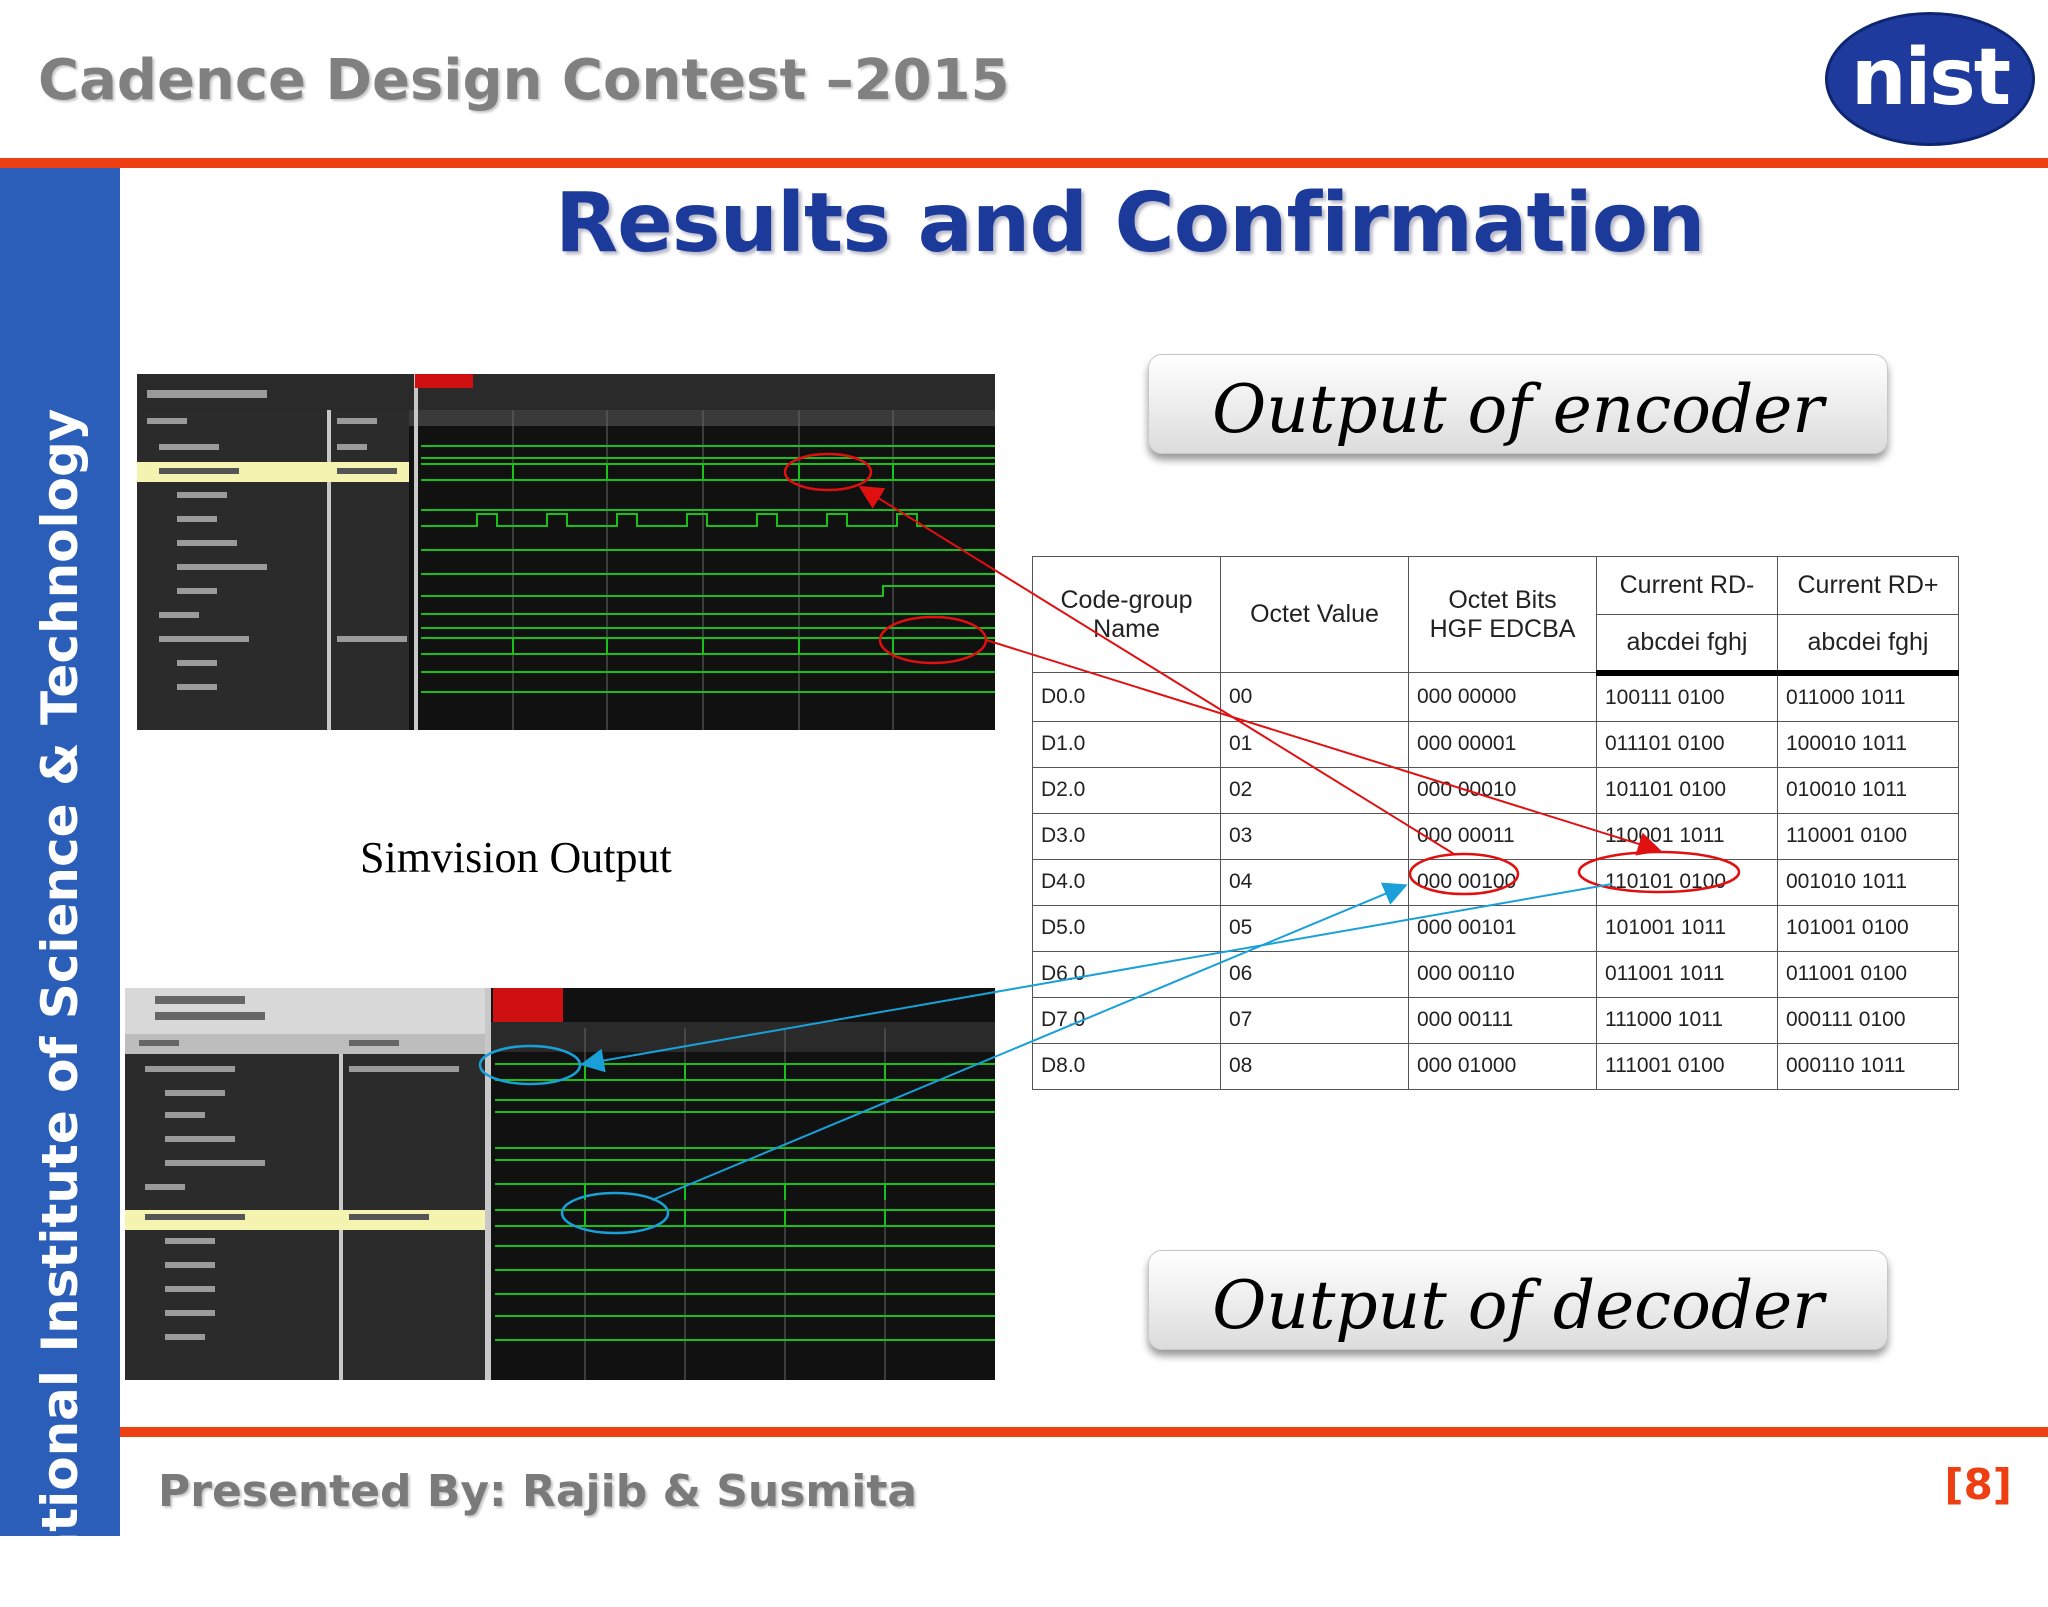 Image resolution: width=2048 pixels, height=1607 pixels. What do you see at coordinates (1314, 882) in the screenshot?
I see `cell-octet: 04` at bounding box center [1314, 882].